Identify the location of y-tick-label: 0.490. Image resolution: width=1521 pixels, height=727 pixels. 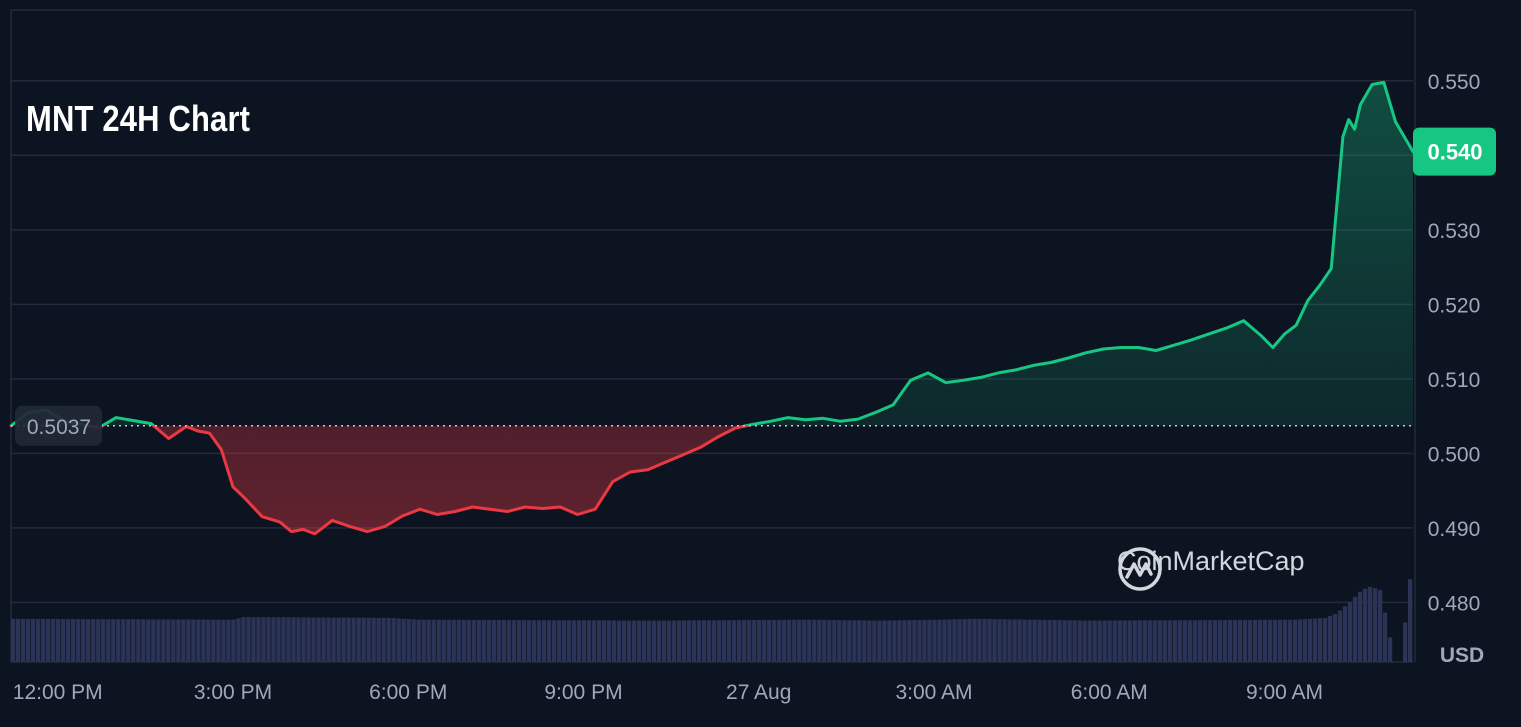
(1454, 529).